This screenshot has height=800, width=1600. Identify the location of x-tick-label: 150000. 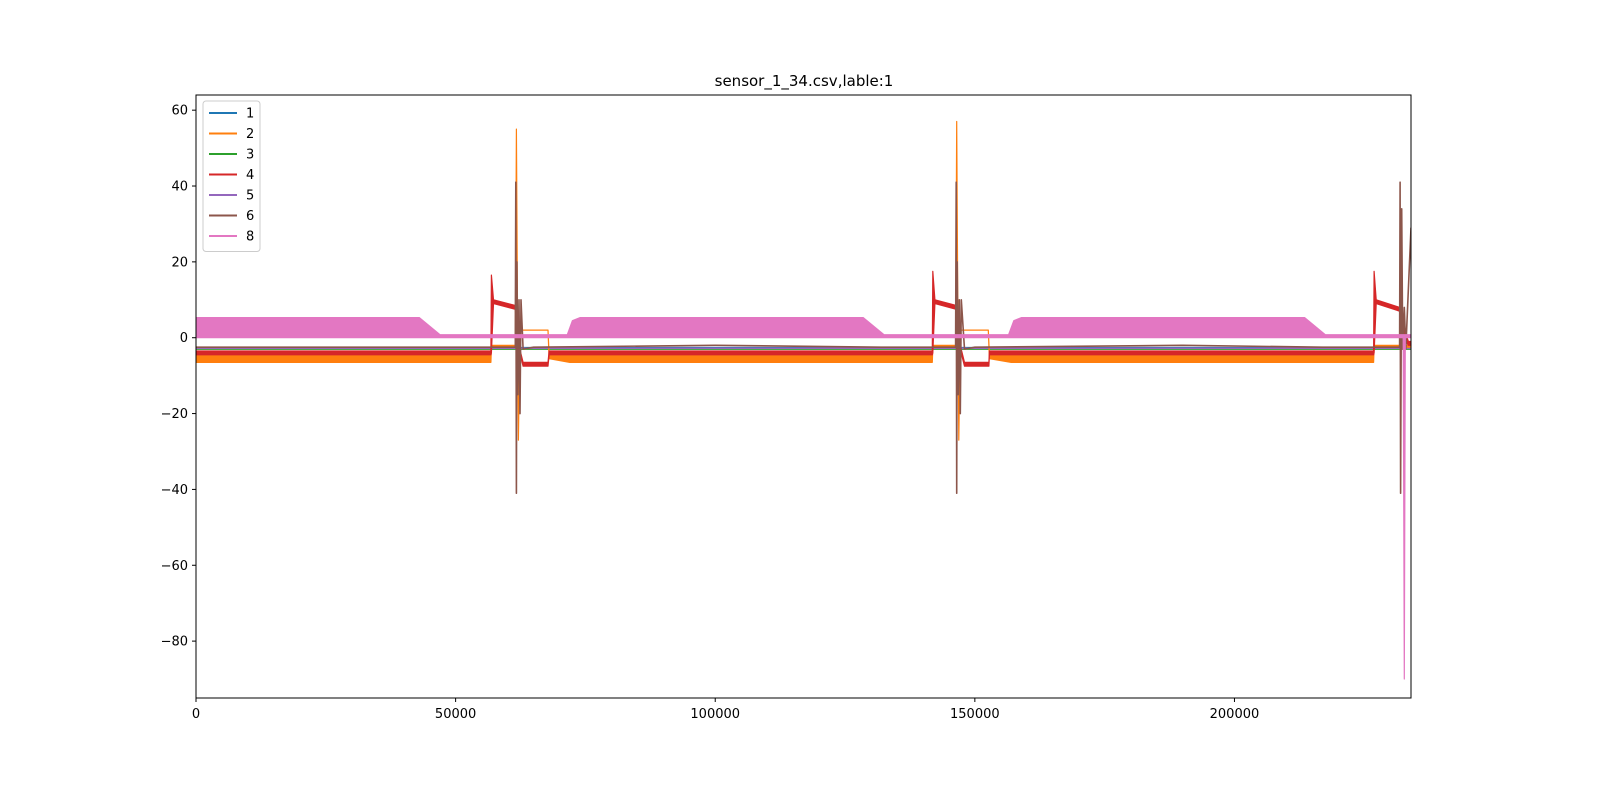
(975, 714).